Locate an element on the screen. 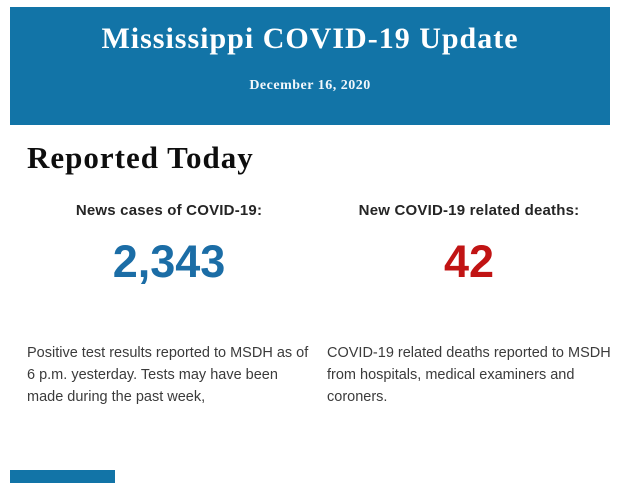  new-cases-value: 2,343 is located at coordinates (169, 261).